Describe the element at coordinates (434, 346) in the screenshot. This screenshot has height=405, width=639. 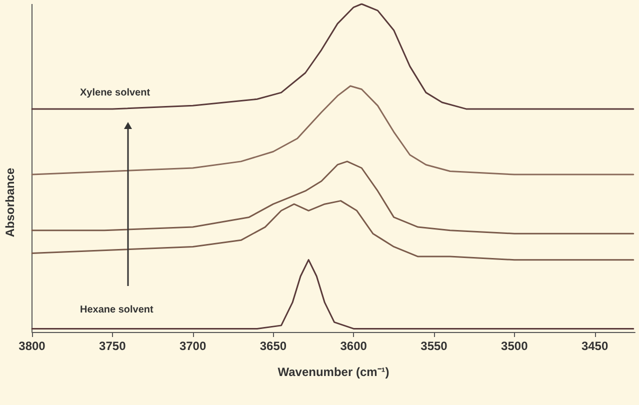
I see `x-tick-label: 3550` at that location.